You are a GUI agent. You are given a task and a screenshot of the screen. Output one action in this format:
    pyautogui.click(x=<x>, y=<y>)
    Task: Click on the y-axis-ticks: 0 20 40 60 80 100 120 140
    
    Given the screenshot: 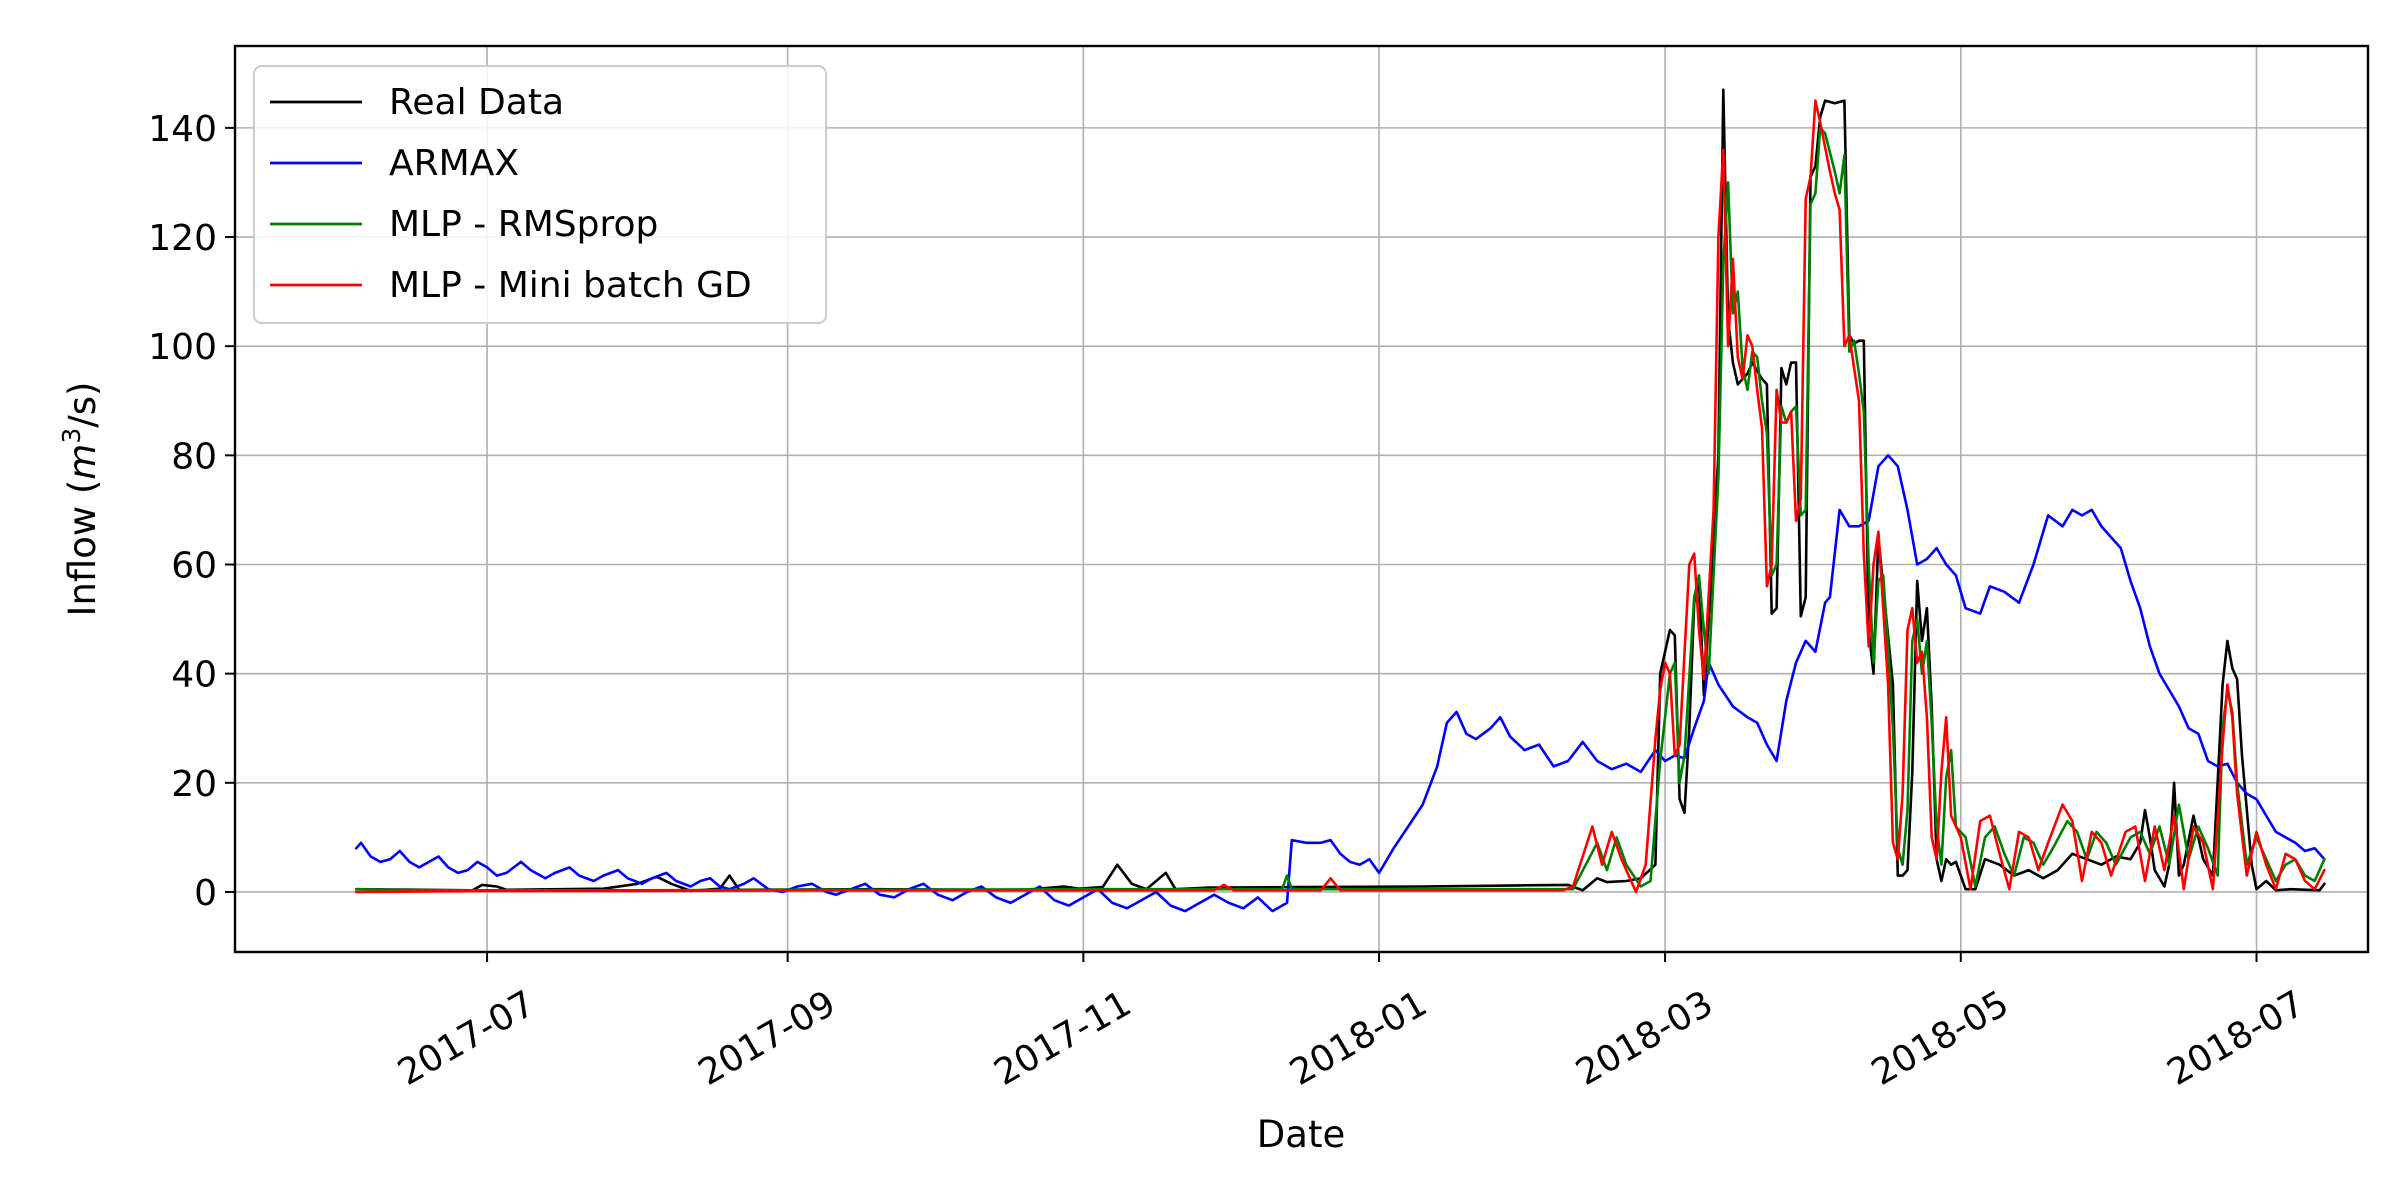 What is the action you would take?
    pyautogui.click(x=191, y=511)
    